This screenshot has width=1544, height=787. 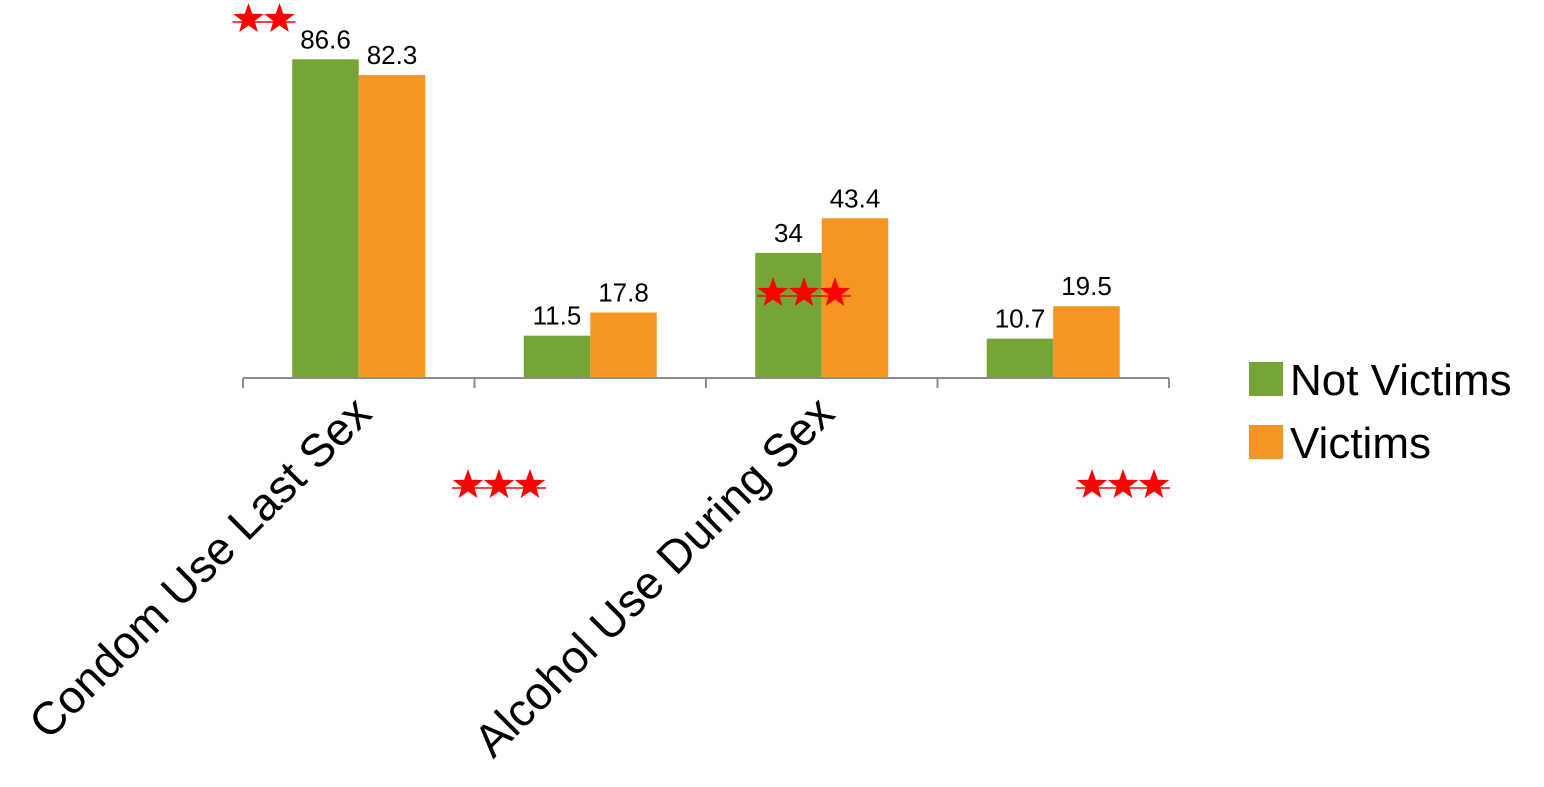 What do you see at coordinates (855, 198) in the screenshot?
I see `data-label-1-2: 43.4` at bounding box center [855, 198].